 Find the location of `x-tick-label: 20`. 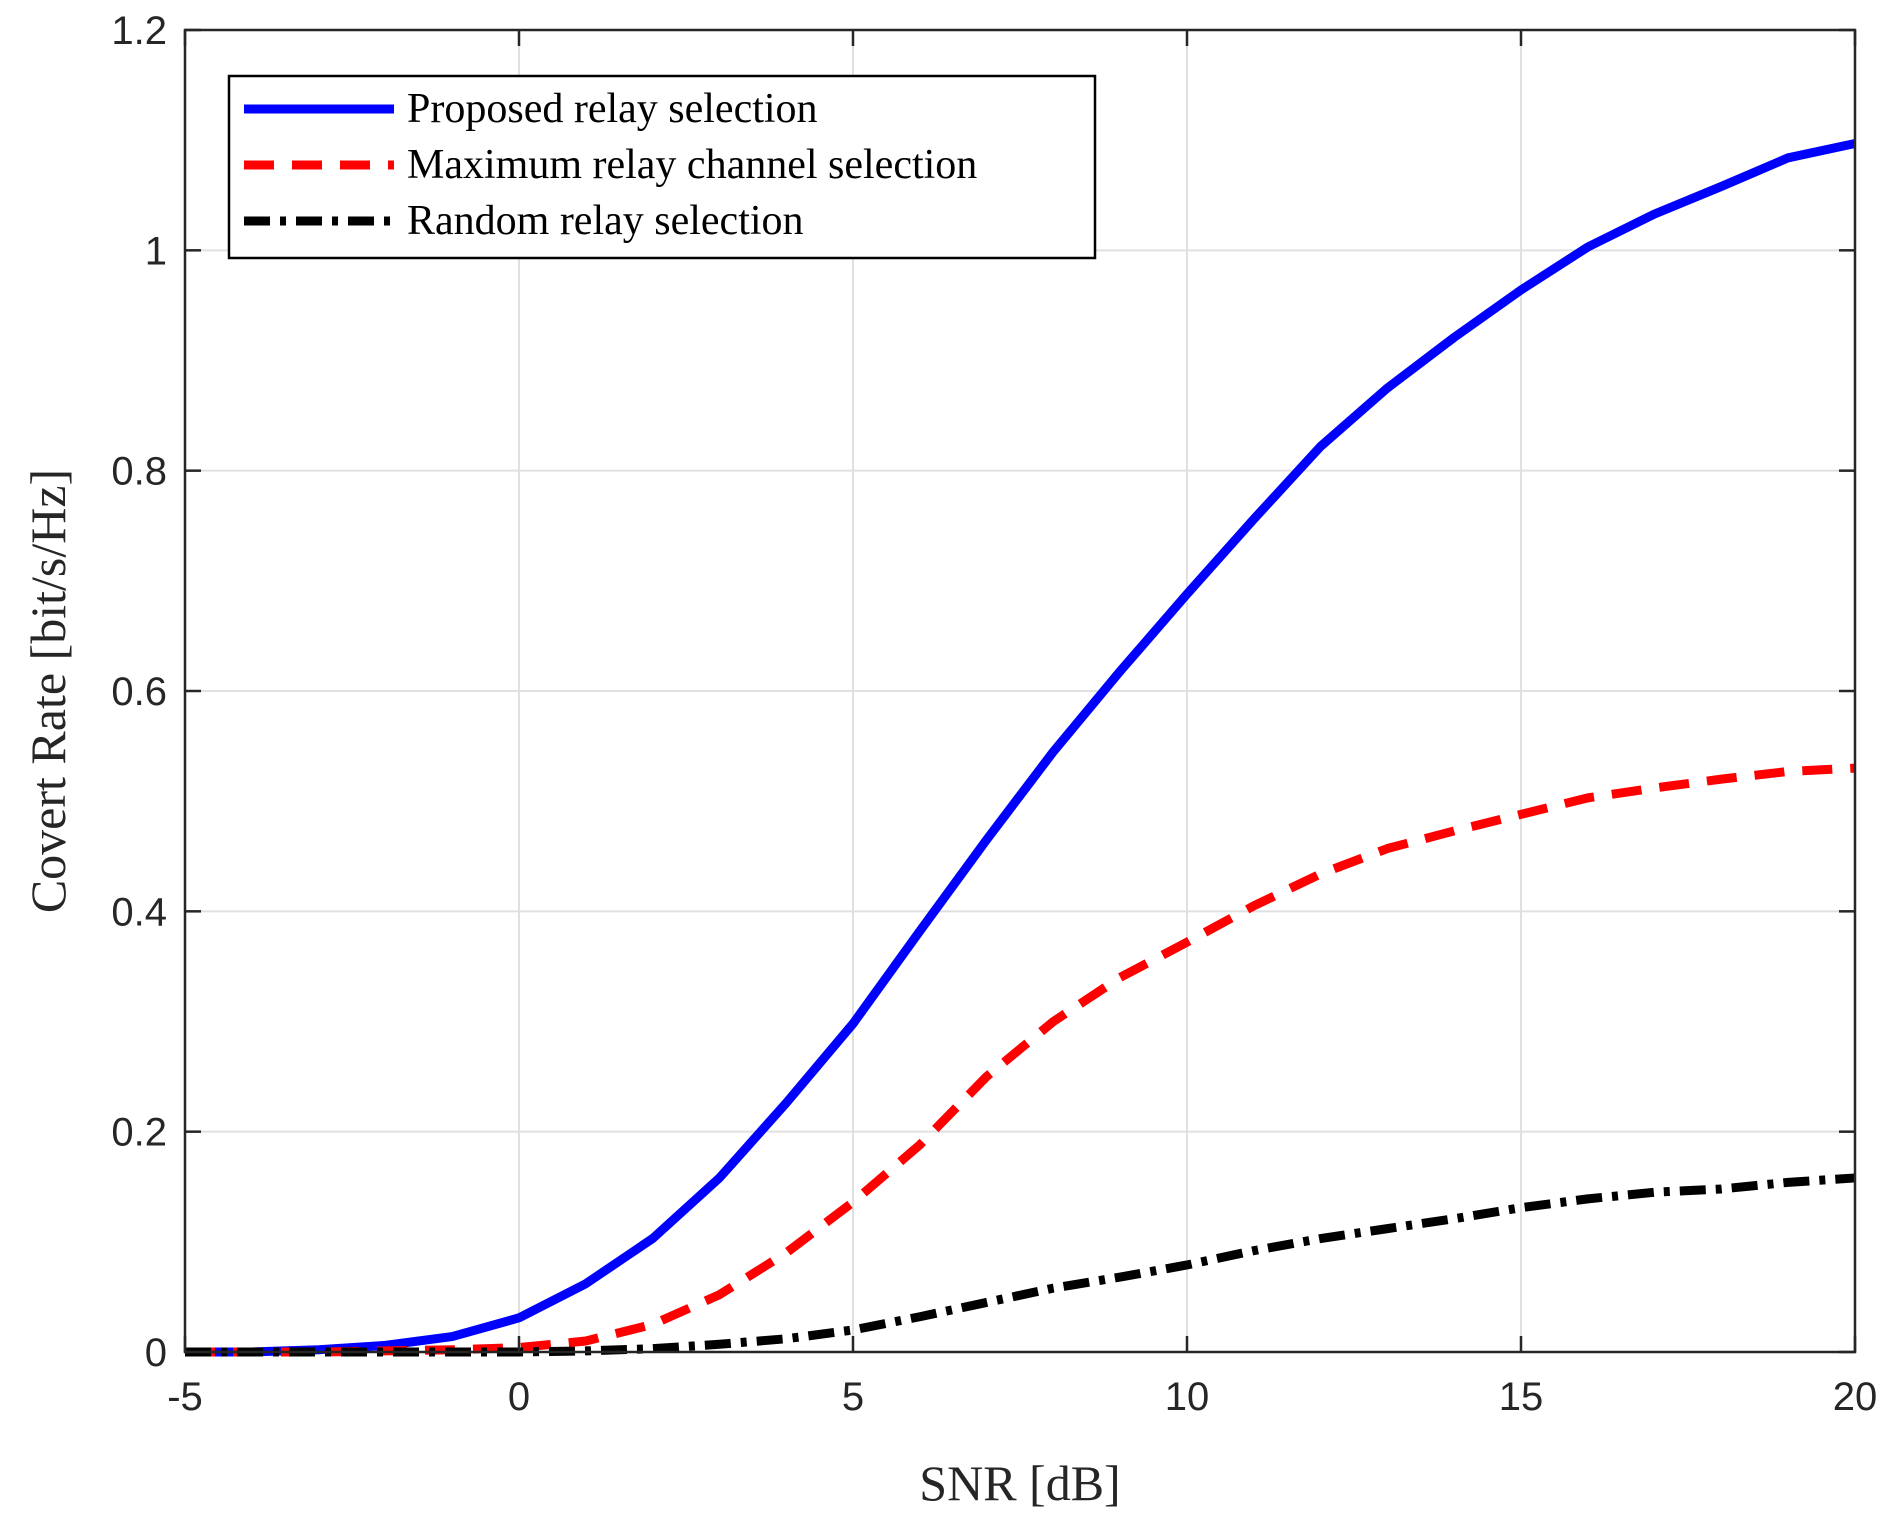

x-tick-label: 20 is located at coordinates (1855, 1397).